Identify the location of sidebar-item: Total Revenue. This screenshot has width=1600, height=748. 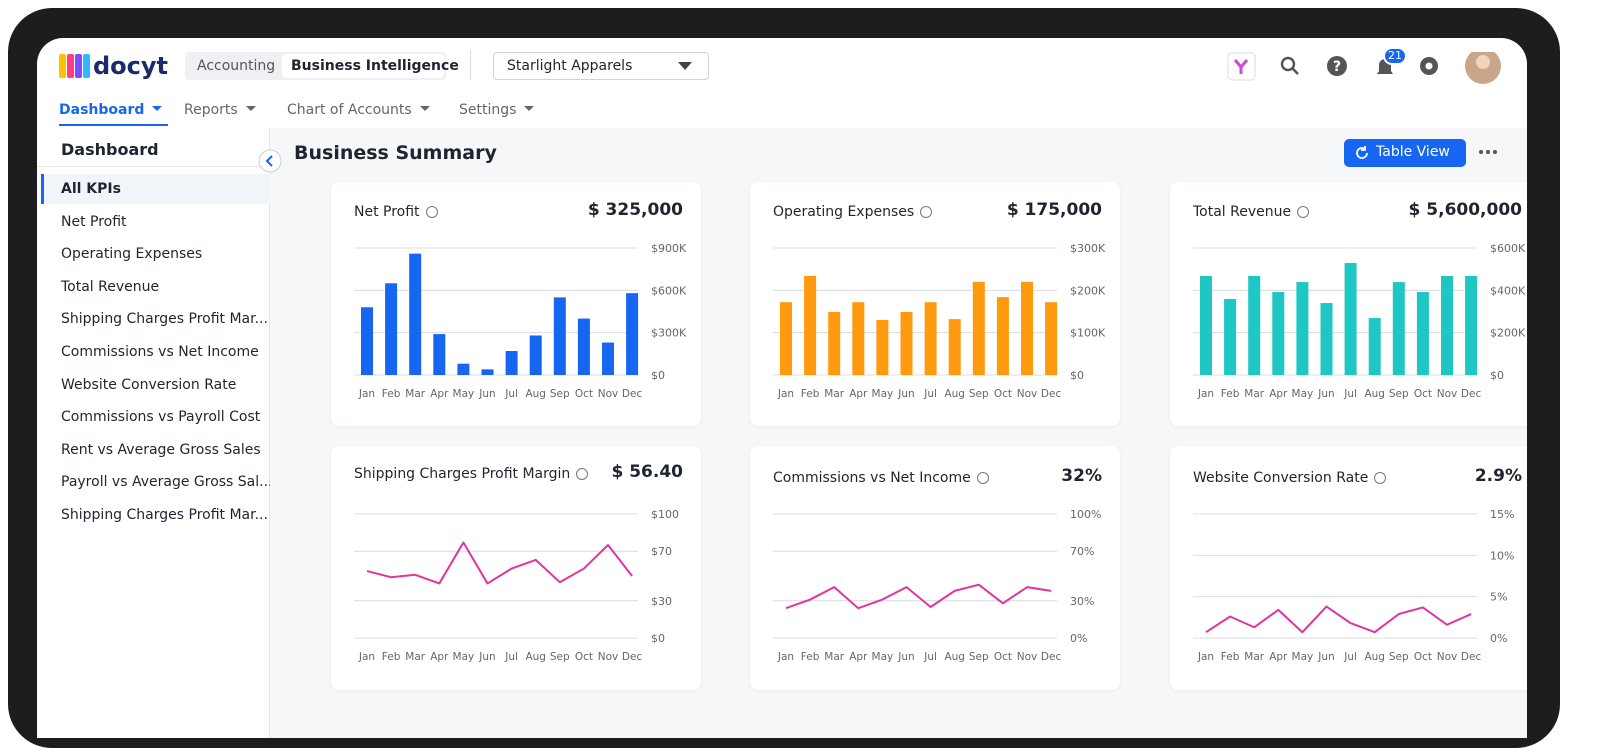
(110, 286).